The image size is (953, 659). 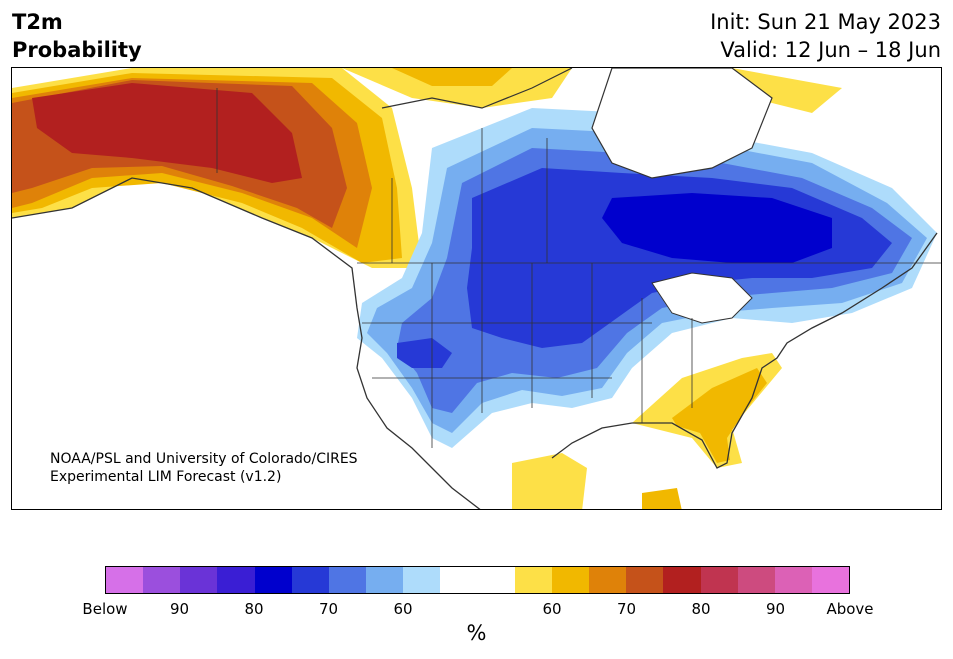 What do you see at coordinates (477, 88) in the screenshot?
I see `coastline-north` at bounding box center [477, 88].